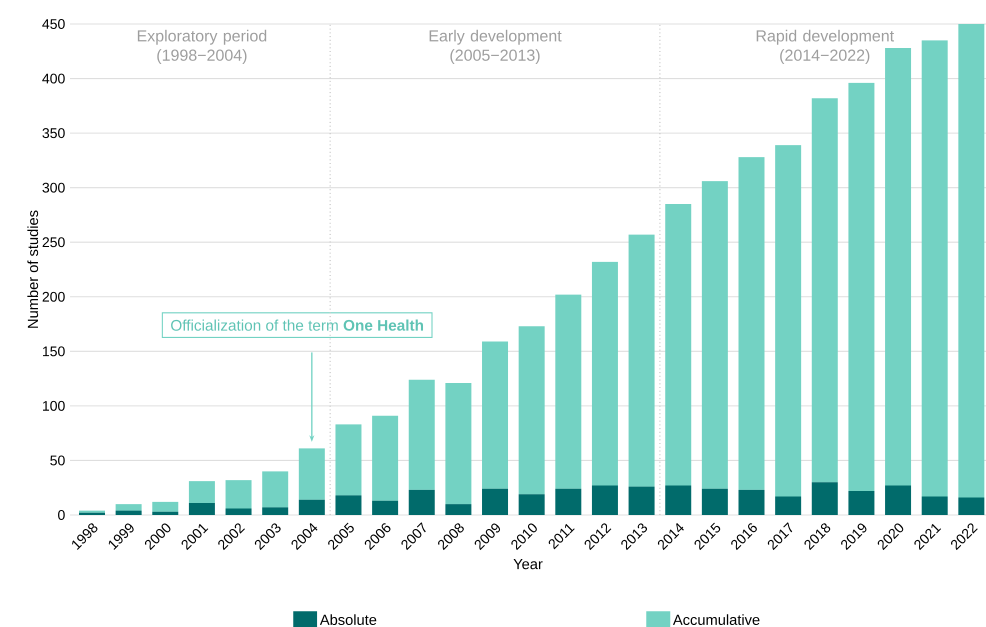 The height and width of the screenshot is (627, 986). Describe the element at coordinates (496, 47) in the screenshot. I see `annotation: Early development (2005−2013)` at that location.